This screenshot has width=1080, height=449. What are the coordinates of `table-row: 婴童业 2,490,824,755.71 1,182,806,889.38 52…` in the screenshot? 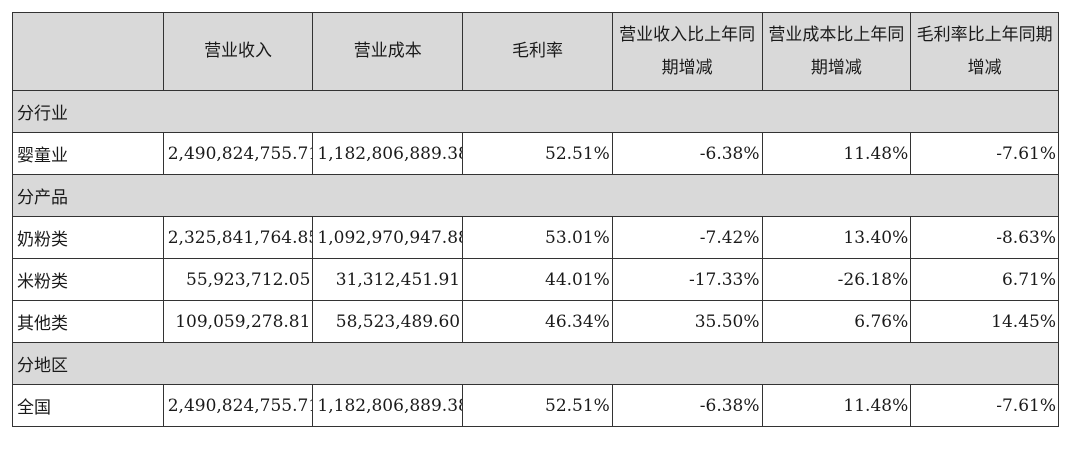 It's located at (535, 153).